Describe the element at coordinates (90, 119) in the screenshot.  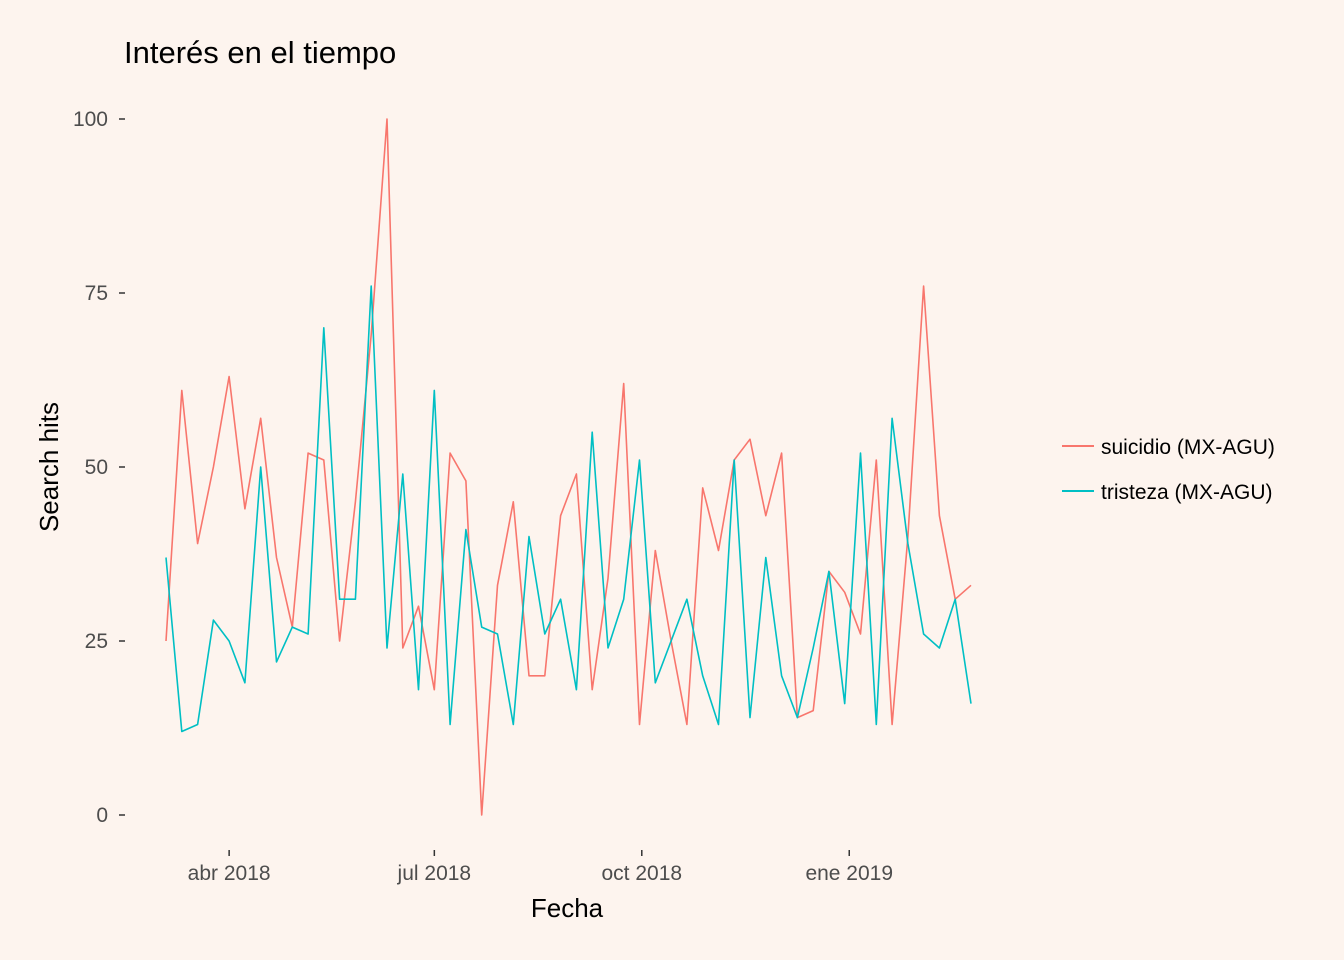
I see `y-tick-label: 100` at that location.